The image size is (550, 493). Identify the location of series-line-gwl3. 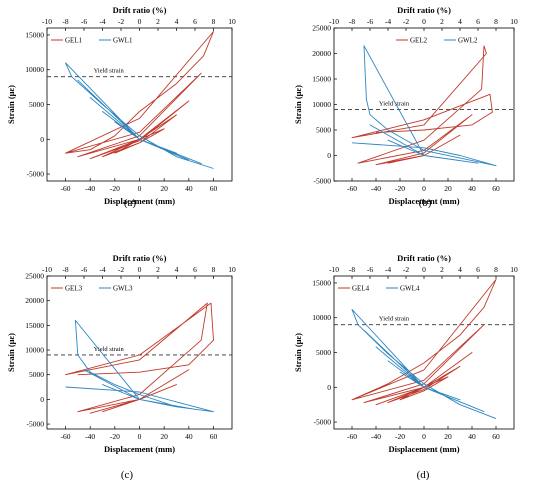
(139, 366).